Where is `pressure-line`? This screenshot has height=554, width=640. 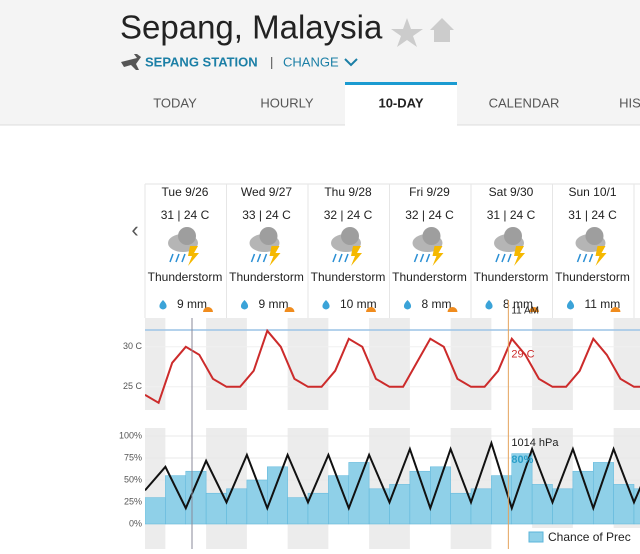 pressure-line is located at coordinates (392, 475).